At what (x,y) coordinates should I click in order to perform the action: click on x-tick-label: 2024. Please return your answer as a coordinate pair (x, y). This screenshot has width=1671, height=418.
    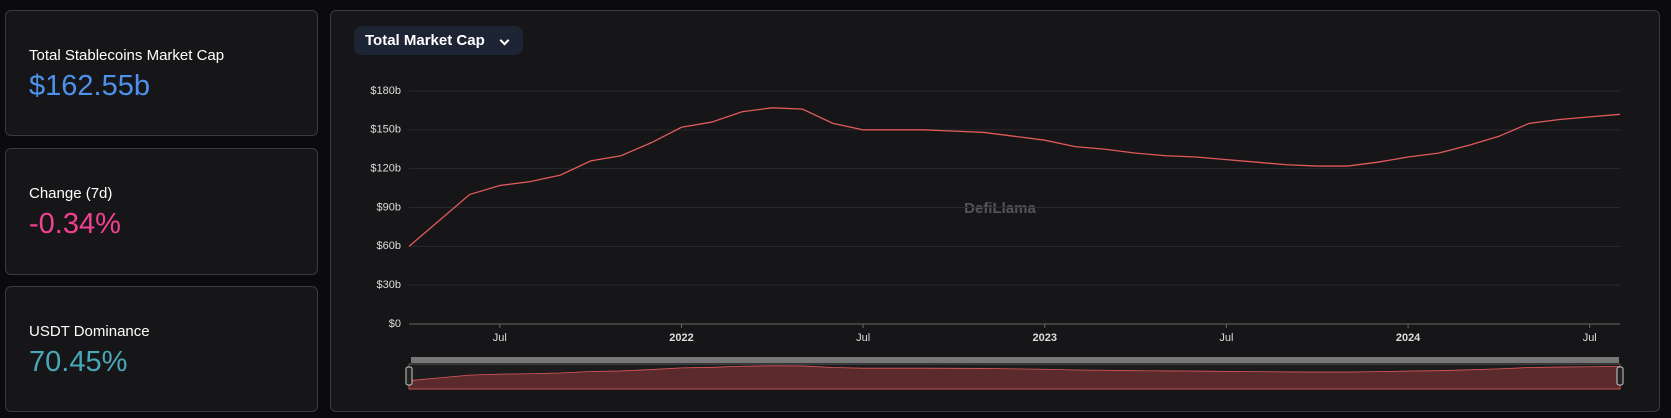
    Looking at the image, I should click on (1408, 338).